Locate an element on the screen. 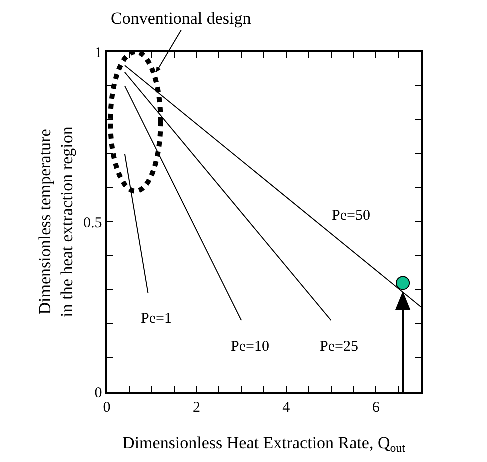  y-tick-label: 1 is located at coordinates (98, 53).